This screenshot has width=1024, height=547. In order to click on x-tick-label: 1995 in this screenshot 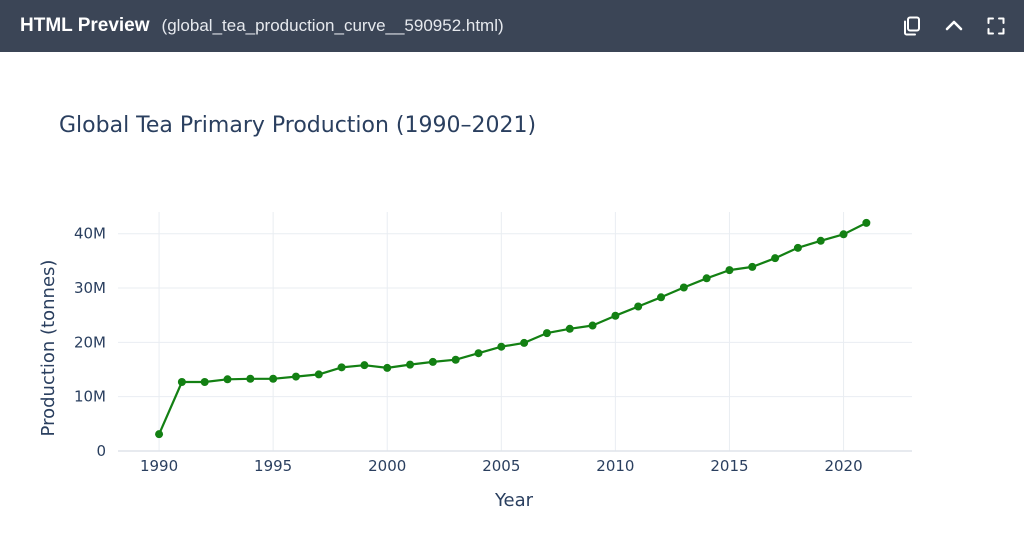, I will do `click(273, 466)`.